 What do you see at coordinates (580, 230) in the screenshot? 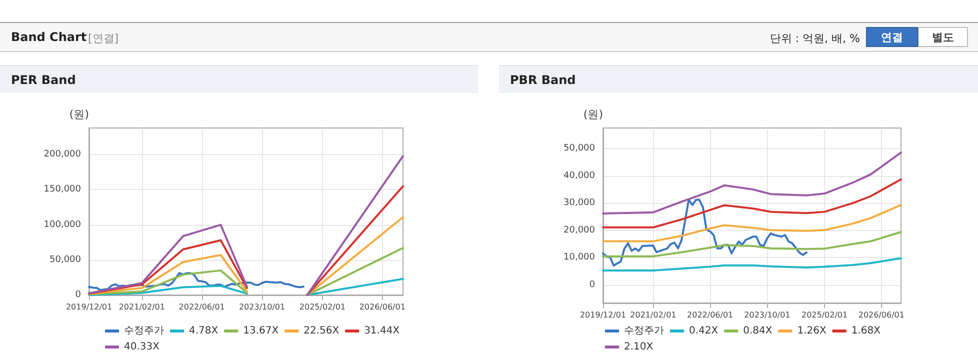
I see `y-tick-label: 20,000` at bounding box center [580, 230].